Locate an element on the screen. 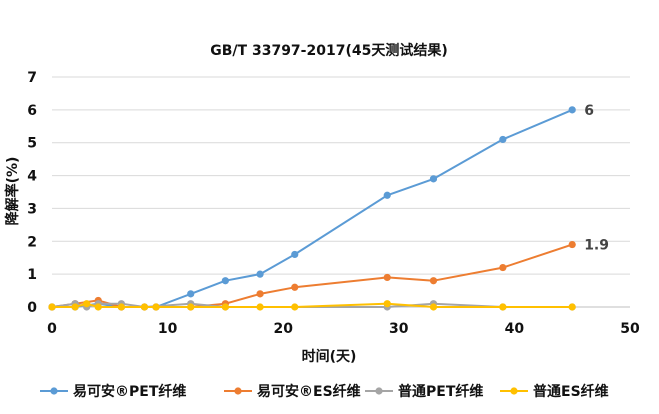 The image size is (659, 414). y-tick-label: 2 is located at coordinates (32, 242).